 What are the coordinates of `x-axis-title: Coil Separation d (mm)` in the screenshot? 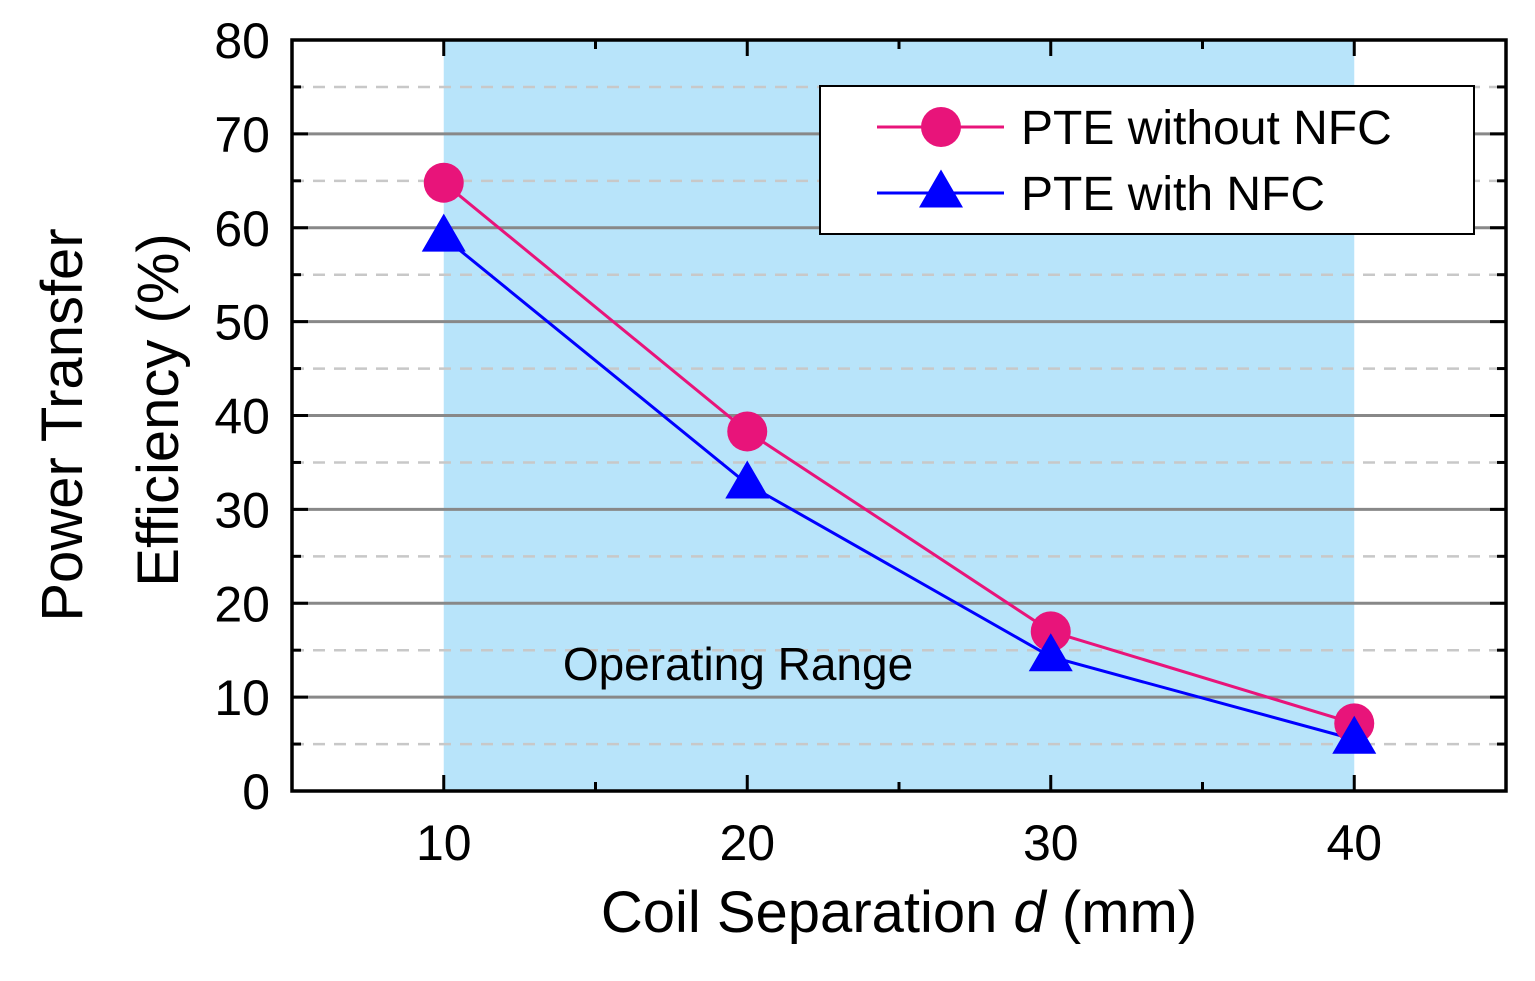 It's located at (899, 912).